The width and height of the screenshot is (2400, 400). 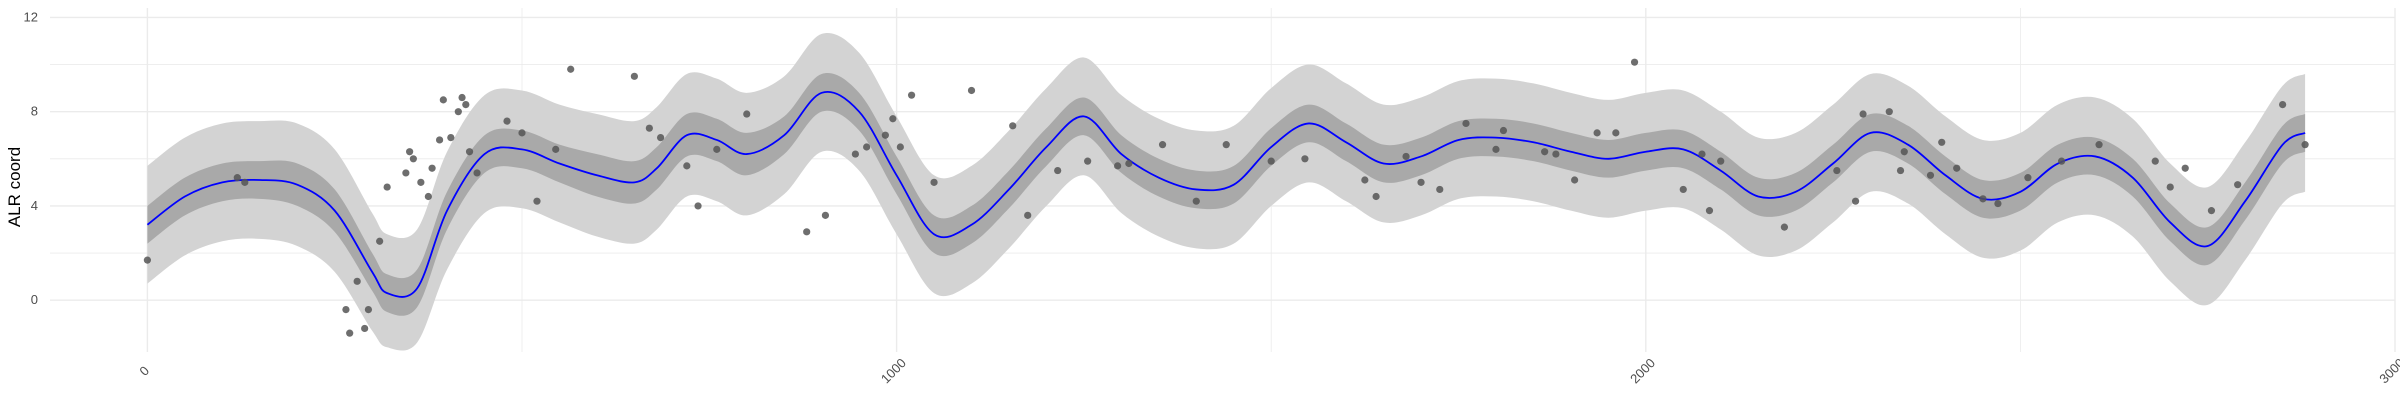 I want to click on y-tick-label: 8, so click(x=34, y=111).